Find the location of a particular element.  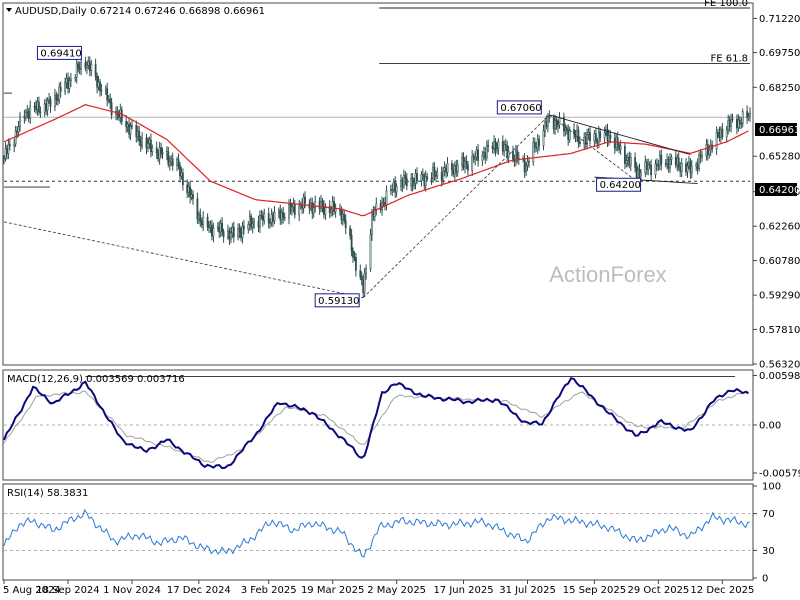

y-tick-label: 0.60780 is located at coordinates (779, 261).